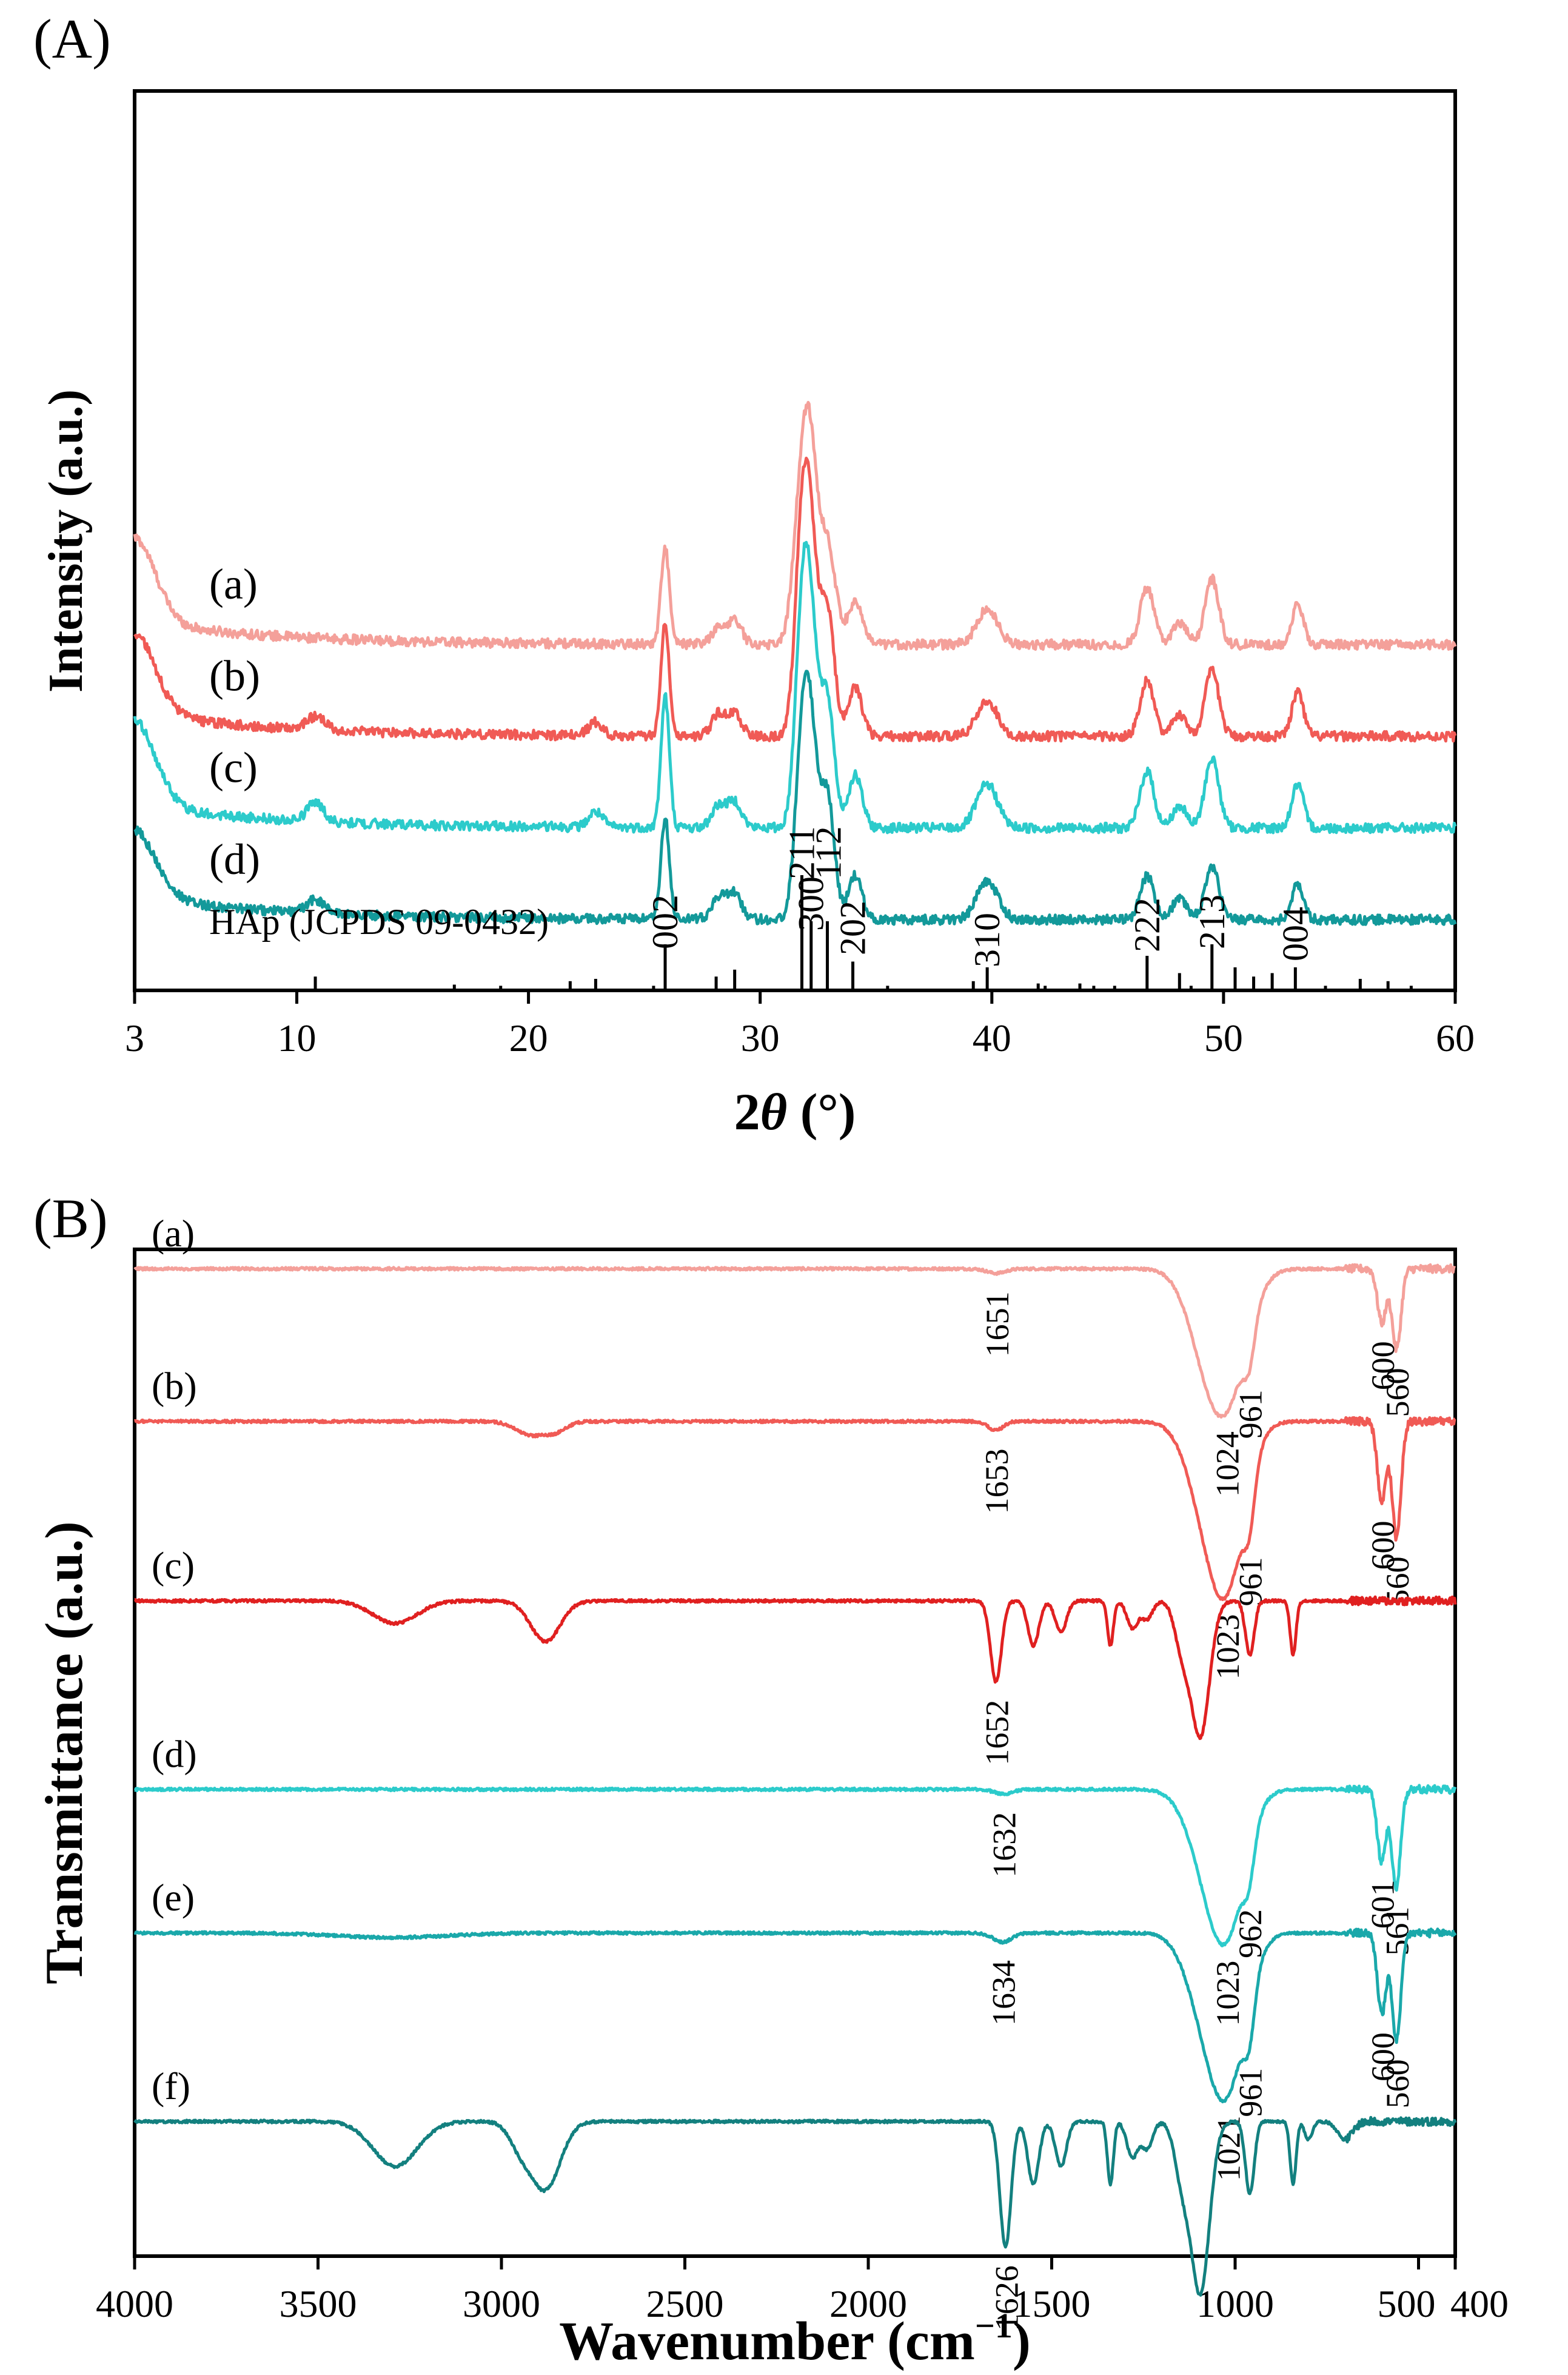 Image resolution: width=1568 pixels, height=2375 pixels. I want to click on panel-a-x-tick-label: 3, so click(135, 1038).